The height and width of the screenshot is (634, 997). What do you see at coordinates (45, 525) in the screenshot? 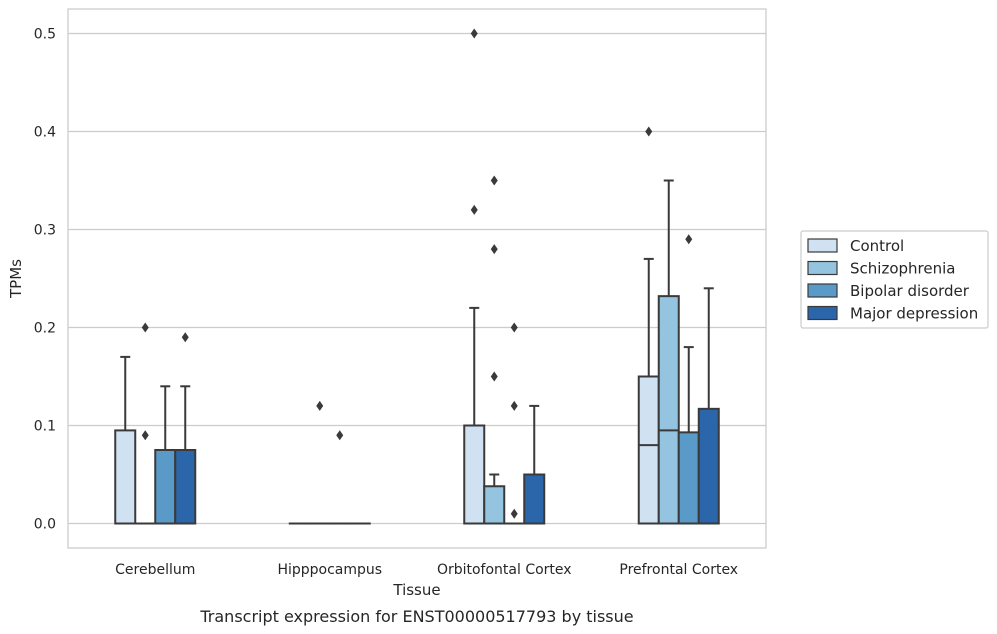
I see `y-tick-label: 0.0` at bounding box center [45, 525].